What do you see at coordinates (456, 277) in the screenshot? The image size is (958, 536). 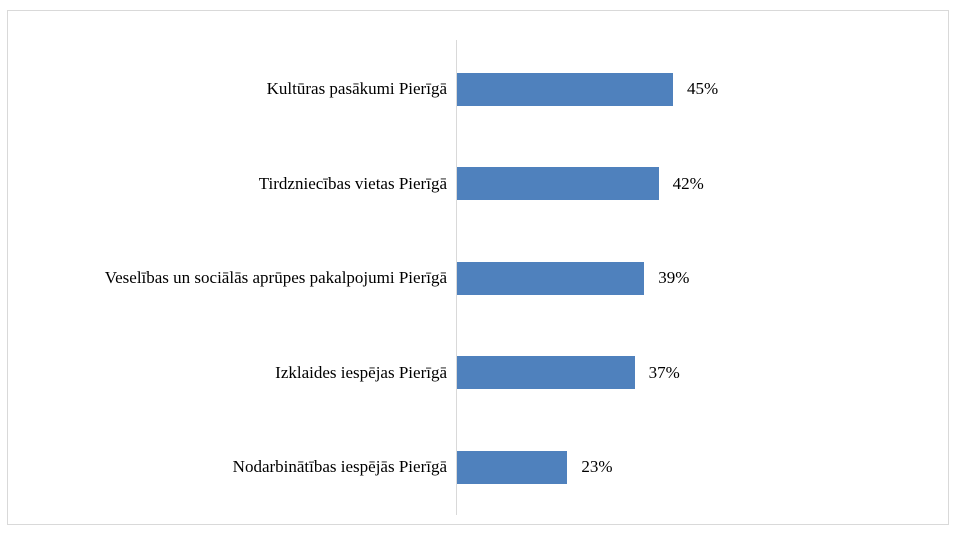 I see `y-axis-line` at bounding box center [456, 277].